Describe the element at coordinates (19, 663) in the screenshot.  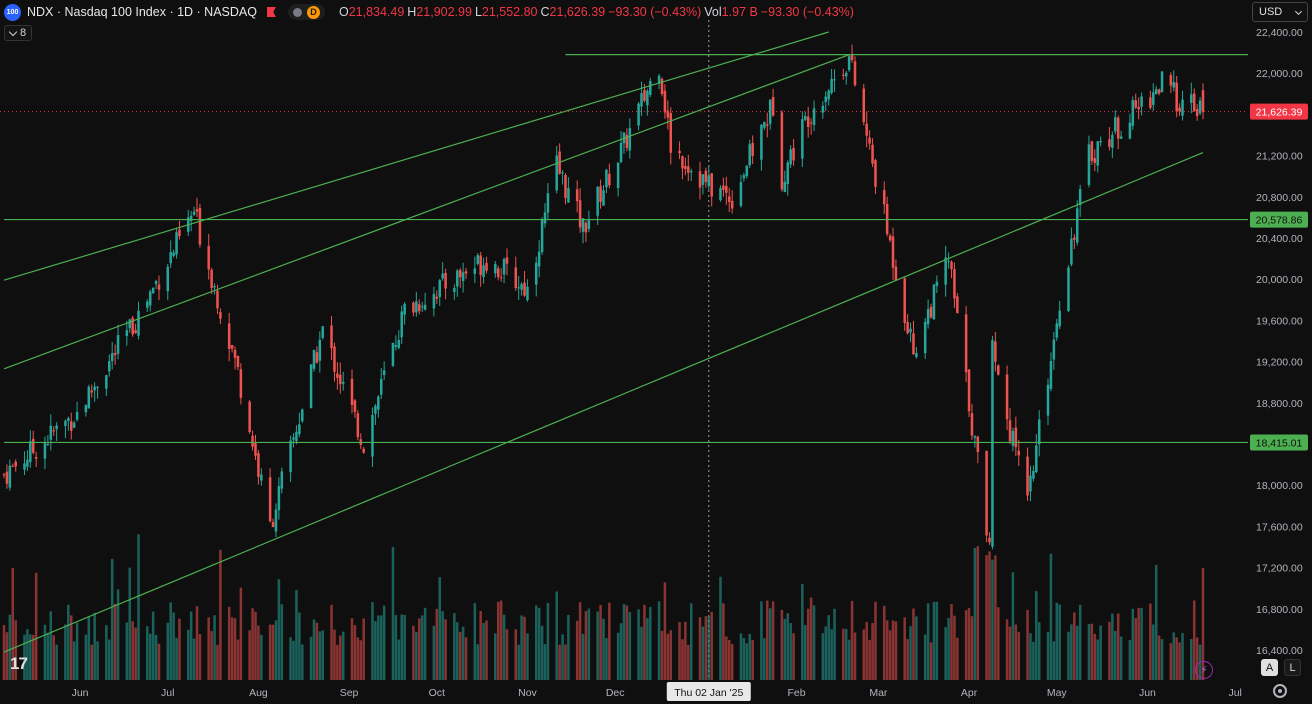
I see `tradingview-logo-icon: 17` at that location.